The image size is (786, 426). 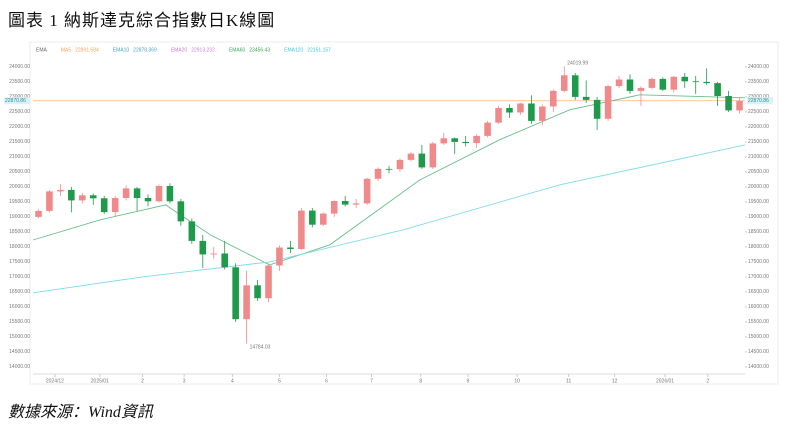 What do you see at coordinates (758, 112) in the screenshot?
I see `y-tick-label-right: 22500.00` at bounding box center [758, 112].